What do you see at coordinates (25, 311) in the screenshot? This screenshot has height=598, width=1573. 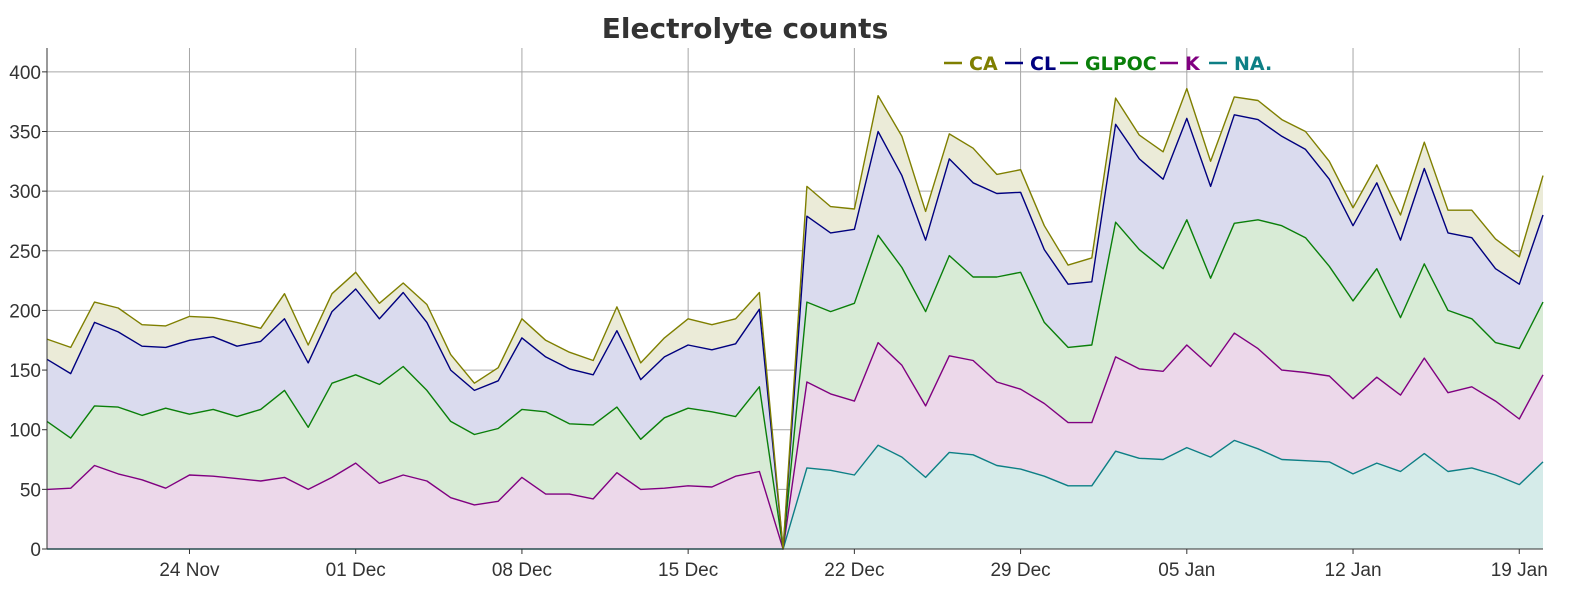 I see `y-tick-label: 200` at bounding box center [25, 311].